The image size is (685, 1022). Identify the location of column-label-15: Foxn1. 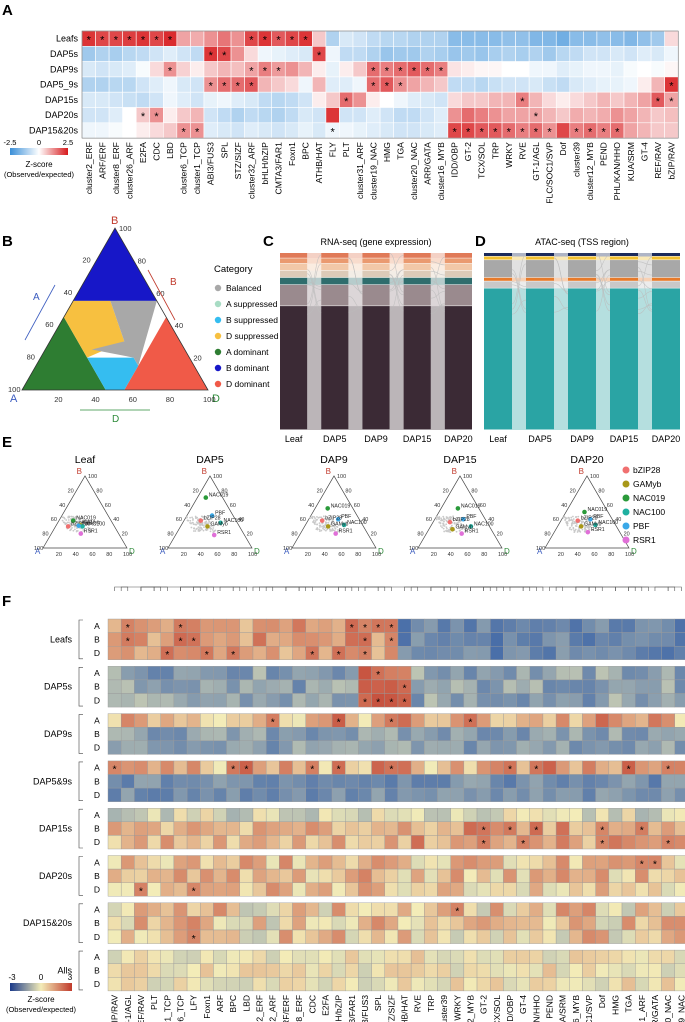
(292, 154).